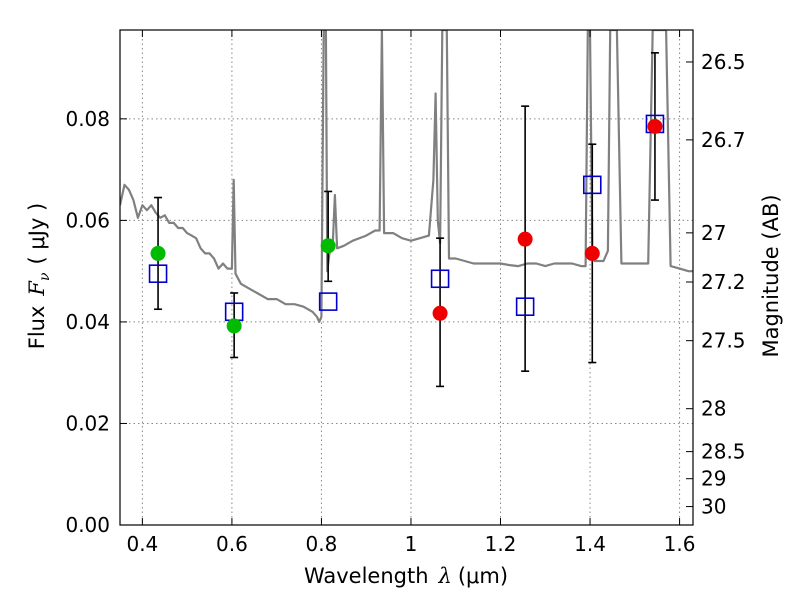 The image size is (800, 600). Describe the element at coordinates (713, 479) in the screenshot. I see `right-tick-label: 29` at that location.